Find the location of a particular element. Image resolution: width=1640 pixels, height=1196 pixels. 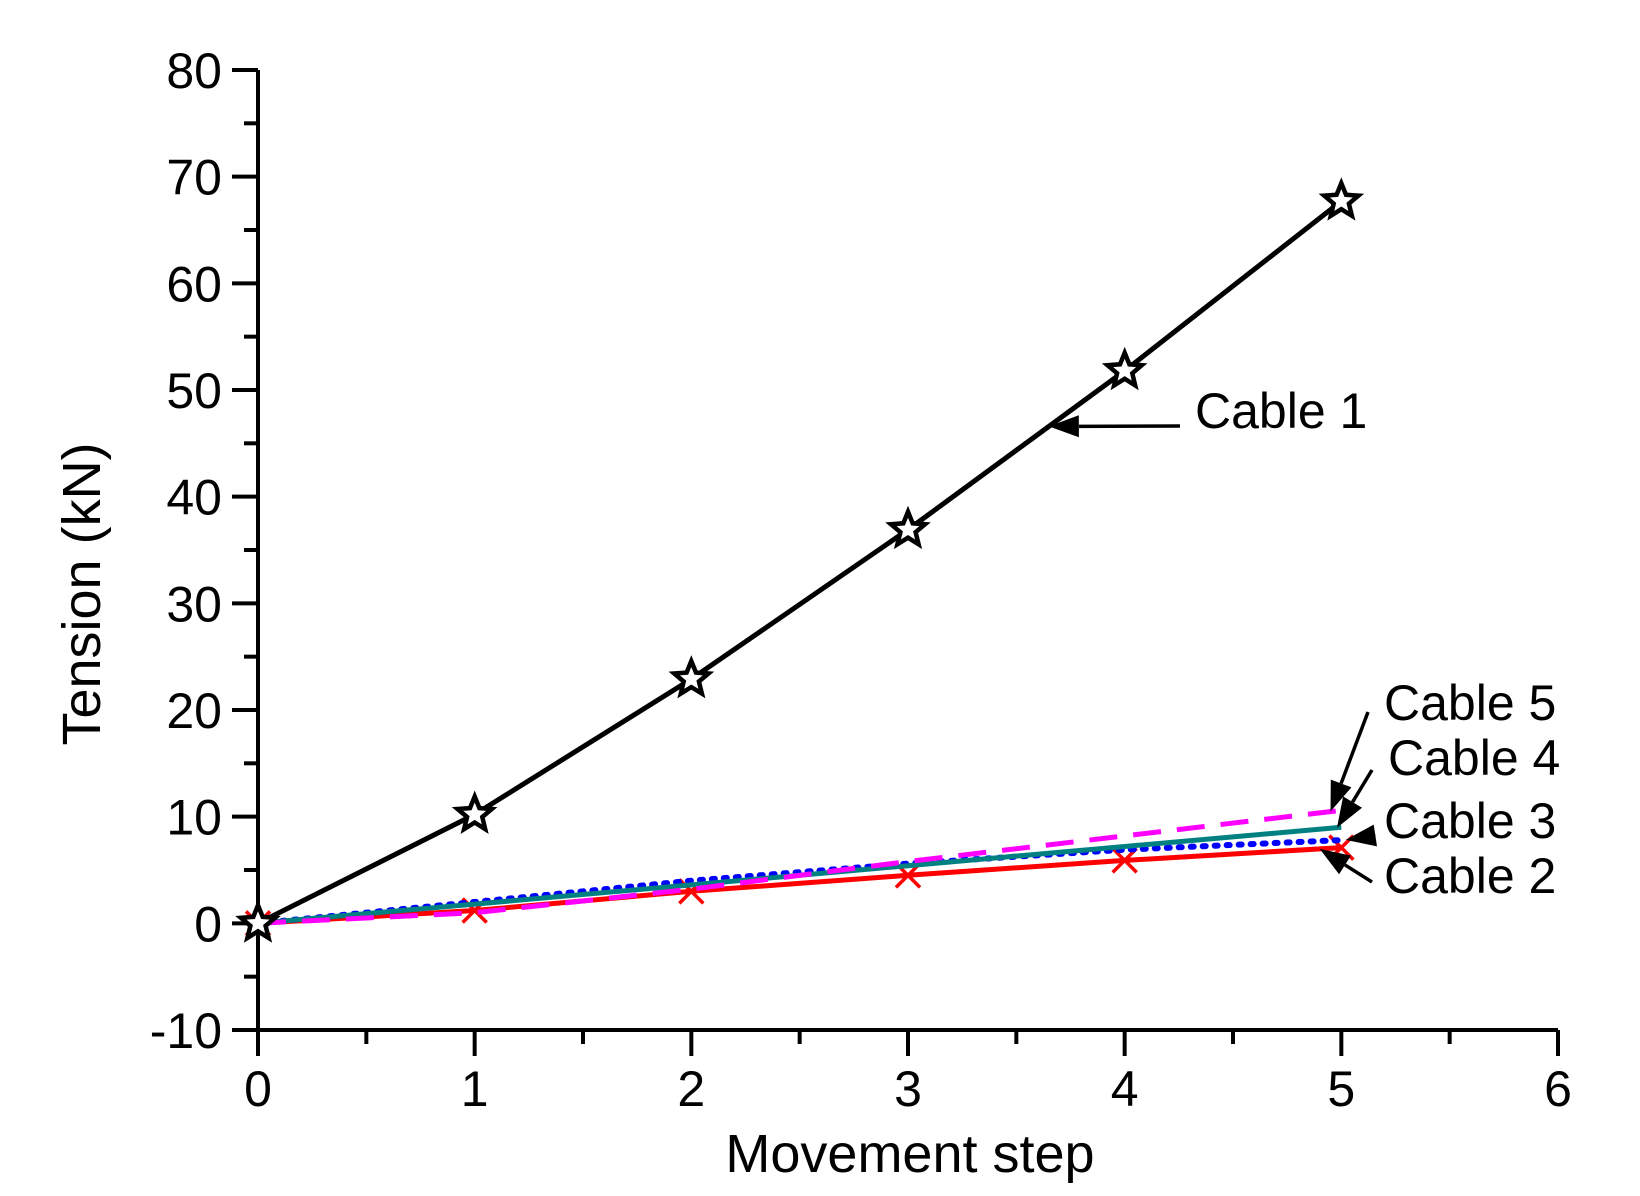

y-tick-label: 70 is located at coordinates (194, 178).